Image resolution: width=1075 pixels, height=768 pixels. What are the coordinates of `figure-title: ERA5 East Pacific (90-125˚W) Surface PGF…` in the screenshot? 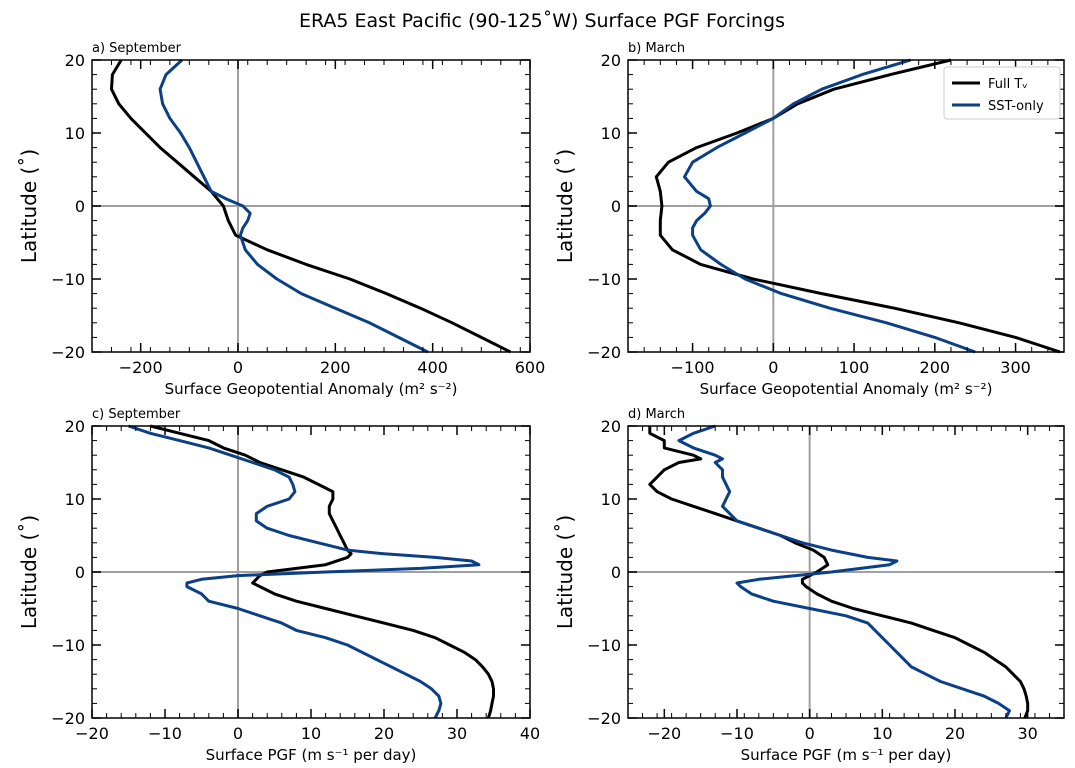 It's located at (542, 21).